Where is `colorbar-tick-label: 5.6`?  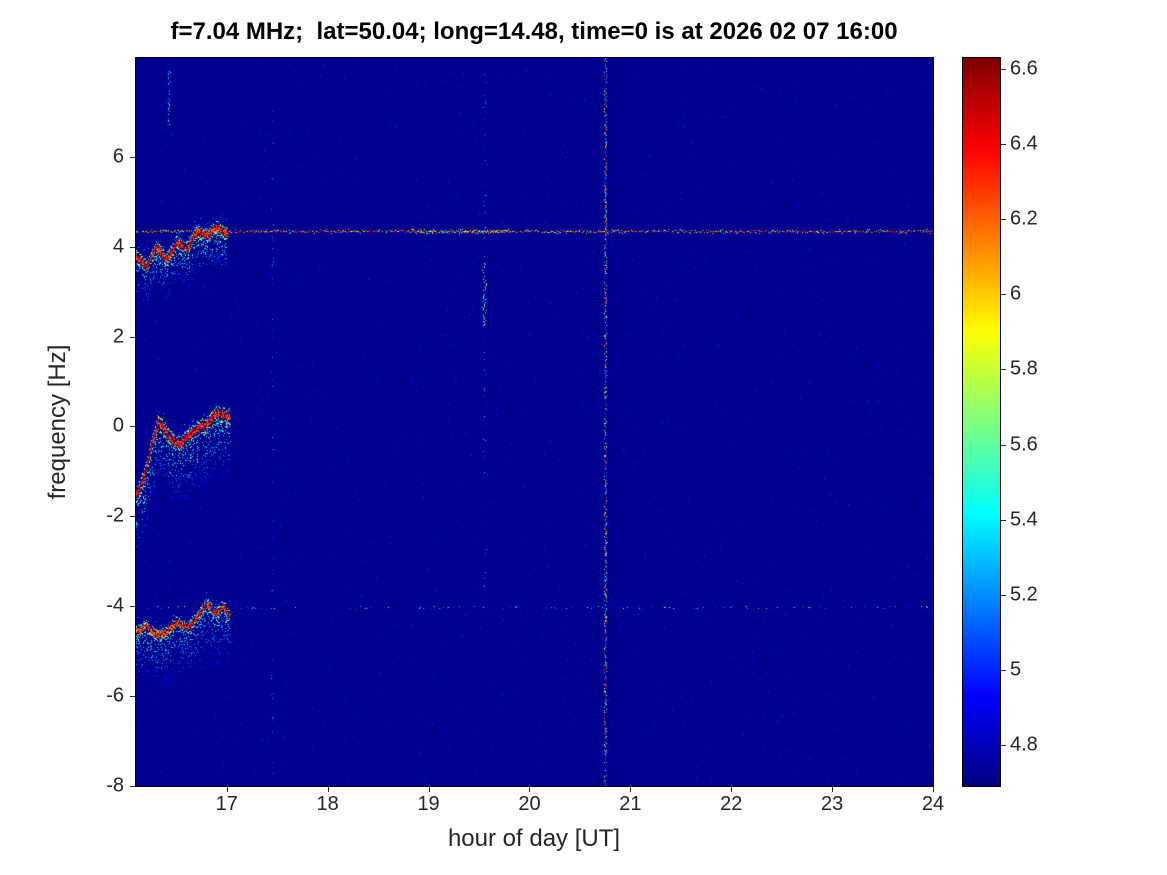
colorbar-tick-label: 5.6 is located at coordinates (1024, 444).